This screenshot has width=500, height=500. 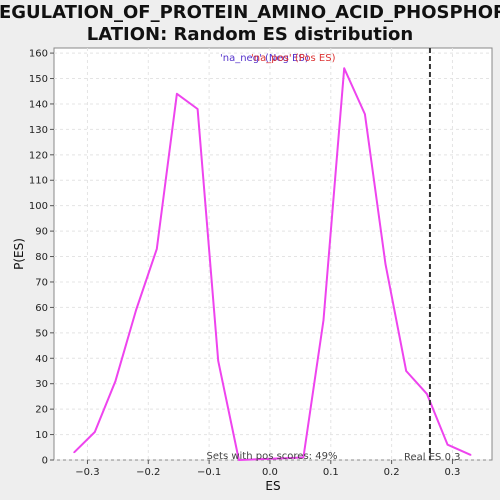 I want to click on y-tick-label: 50, so click(x=41, y=333).